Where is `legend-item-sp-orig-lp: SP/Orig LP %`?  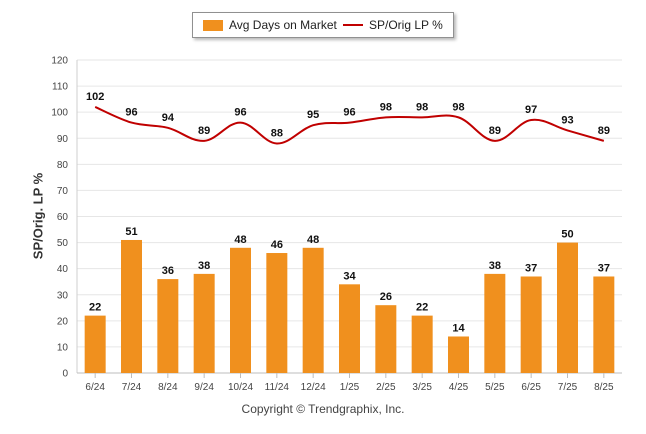
legend-item-sp-orig-lp: SP/Orig LP % is located at coordinates (393, 25).